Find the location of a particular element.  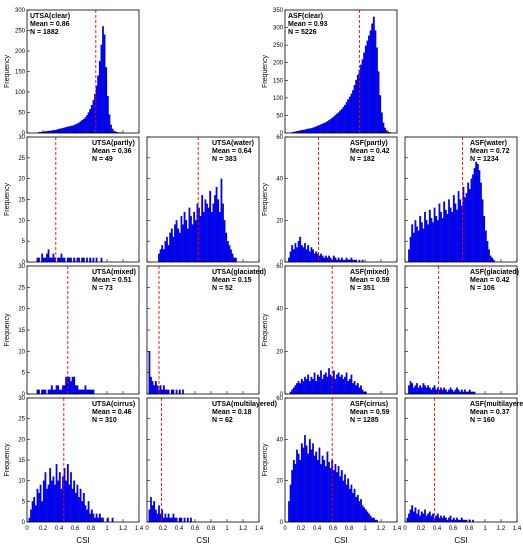

mean-label: Mean = 0.51 is located at coordinates (112, 280).